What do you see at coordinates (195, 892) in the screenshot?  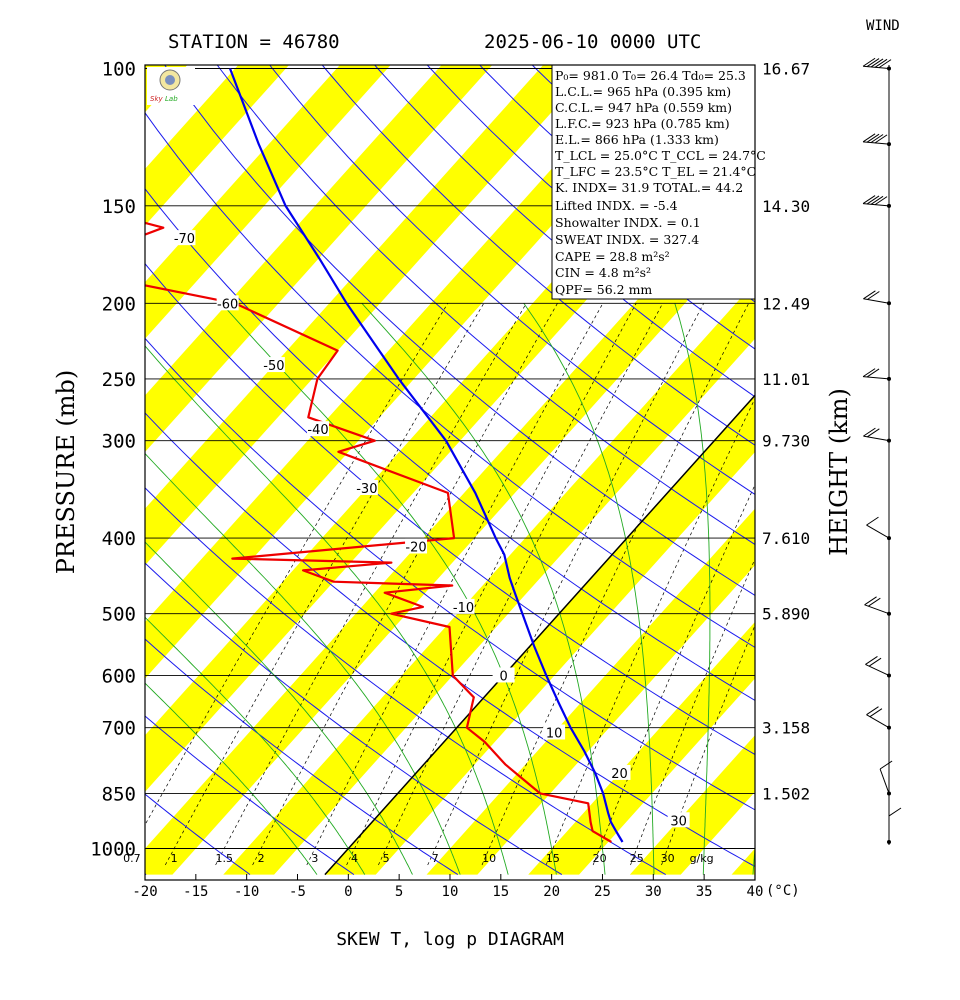 I see `temperature-tick-label: -15` at bounding box center [195, 892].